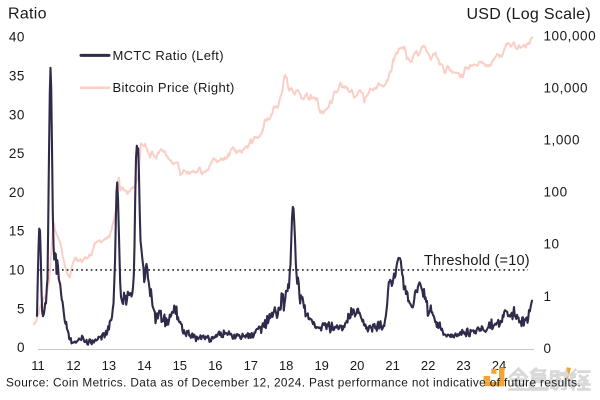  What do you see at coordinates (17, 75) in the screenshot?
I see `svg-text: 35` at bounding box center [17, 75].